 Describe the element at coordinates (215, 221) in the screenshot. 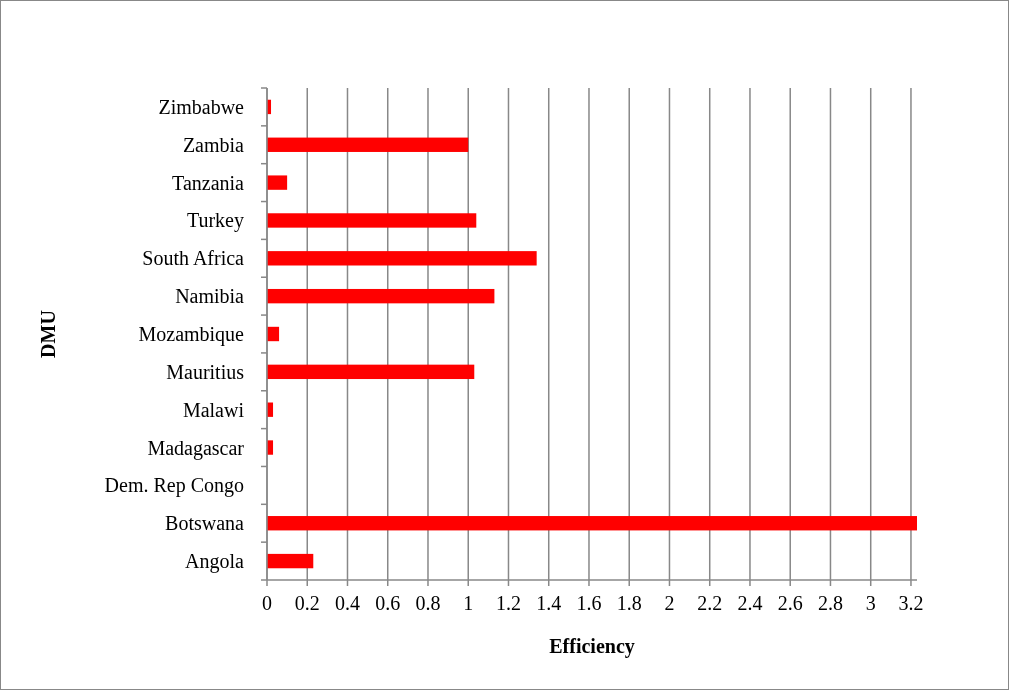

I see `y-tick-label: Turkey` at that location.